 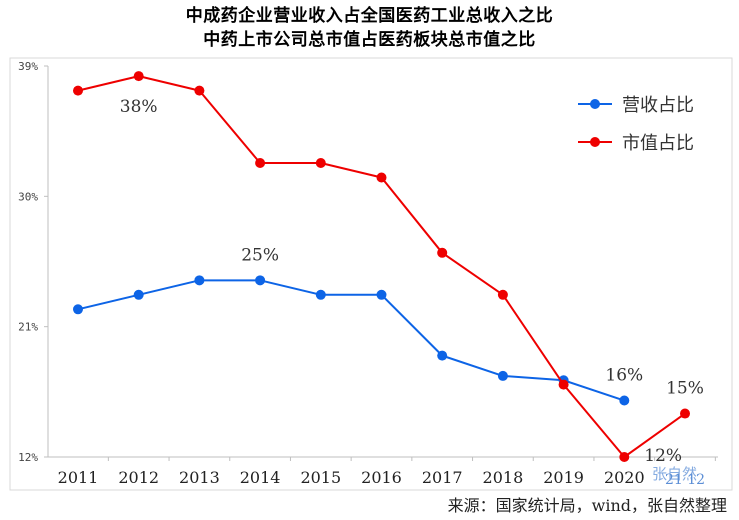 What do you see at coordinates (260, 477) in the screenshot?
I see `x-tick-label: 2014` at bounding box center [260, 477].